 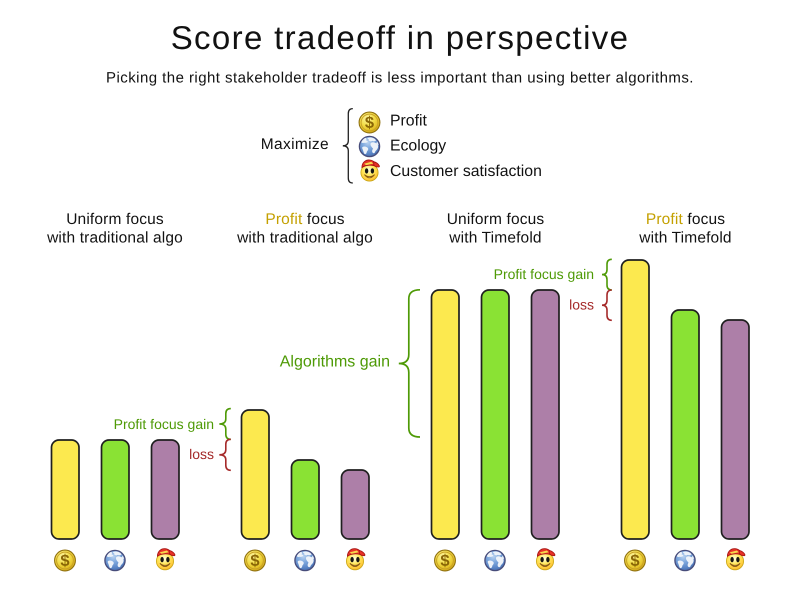 What do you see at coordinates (400, 37) in the screenshot?
I see `svg-text: Score tradeoff in perspective` at bounding box center [400, 37].